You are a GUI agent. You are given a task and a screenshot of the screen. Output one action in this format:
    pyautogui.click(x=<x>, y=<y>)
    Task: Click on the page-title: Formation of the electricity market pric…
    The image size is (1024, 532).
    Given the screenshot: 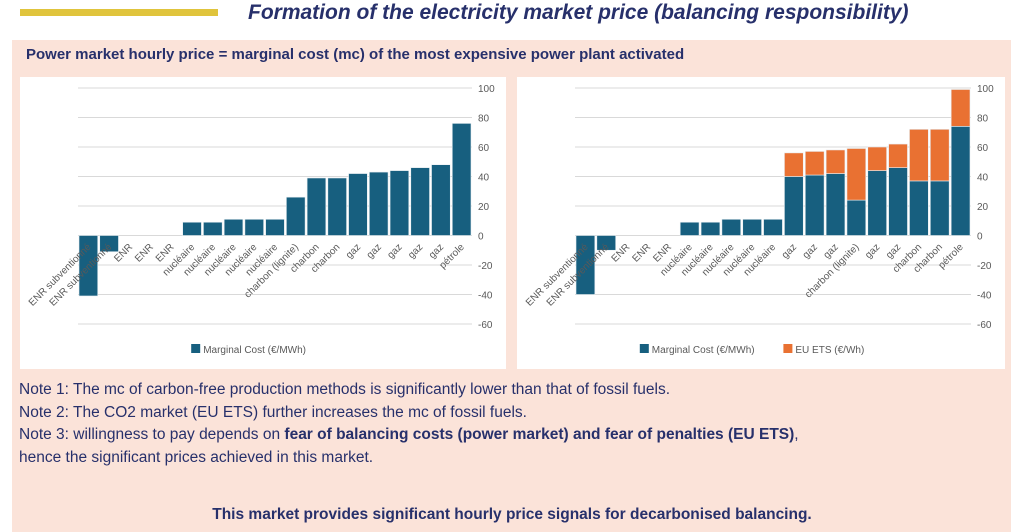 What is the action you would take?
    pyautogui.click(x=578, y=12)
    